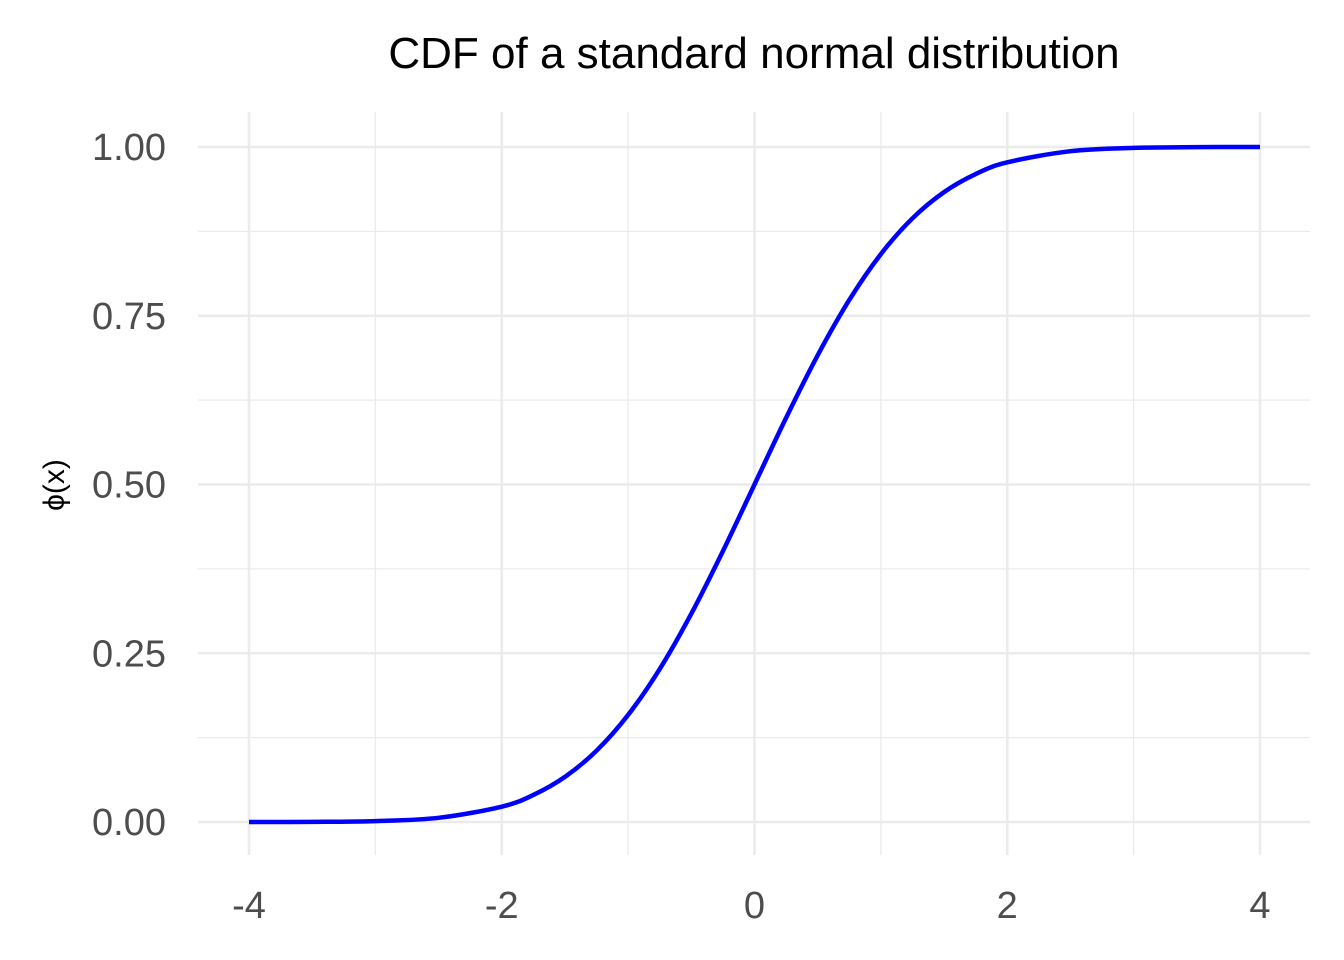 The image size is (1344, 960). What do you see at coordinates (502, 906) in the screenshot?
I see `x-tick-label: -2` at bounding box center [502, 906].